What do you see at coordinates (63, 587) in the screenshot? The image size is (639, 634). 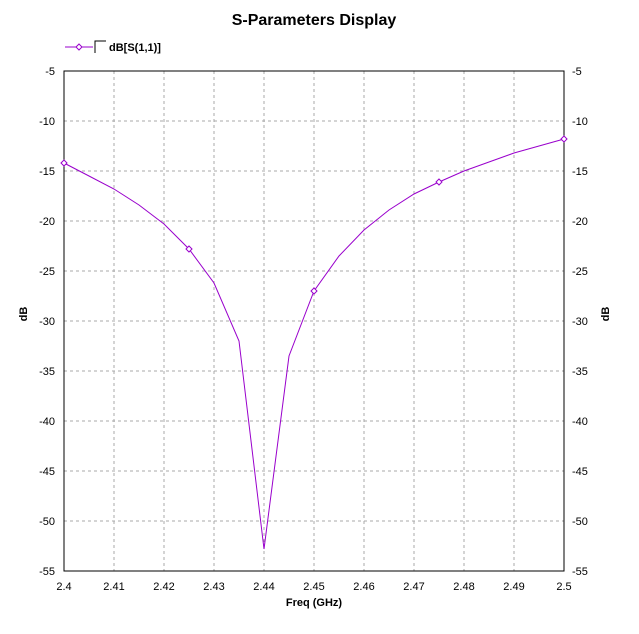 I see `x-tick-label: 2.4` at bounding box center [63, 587].